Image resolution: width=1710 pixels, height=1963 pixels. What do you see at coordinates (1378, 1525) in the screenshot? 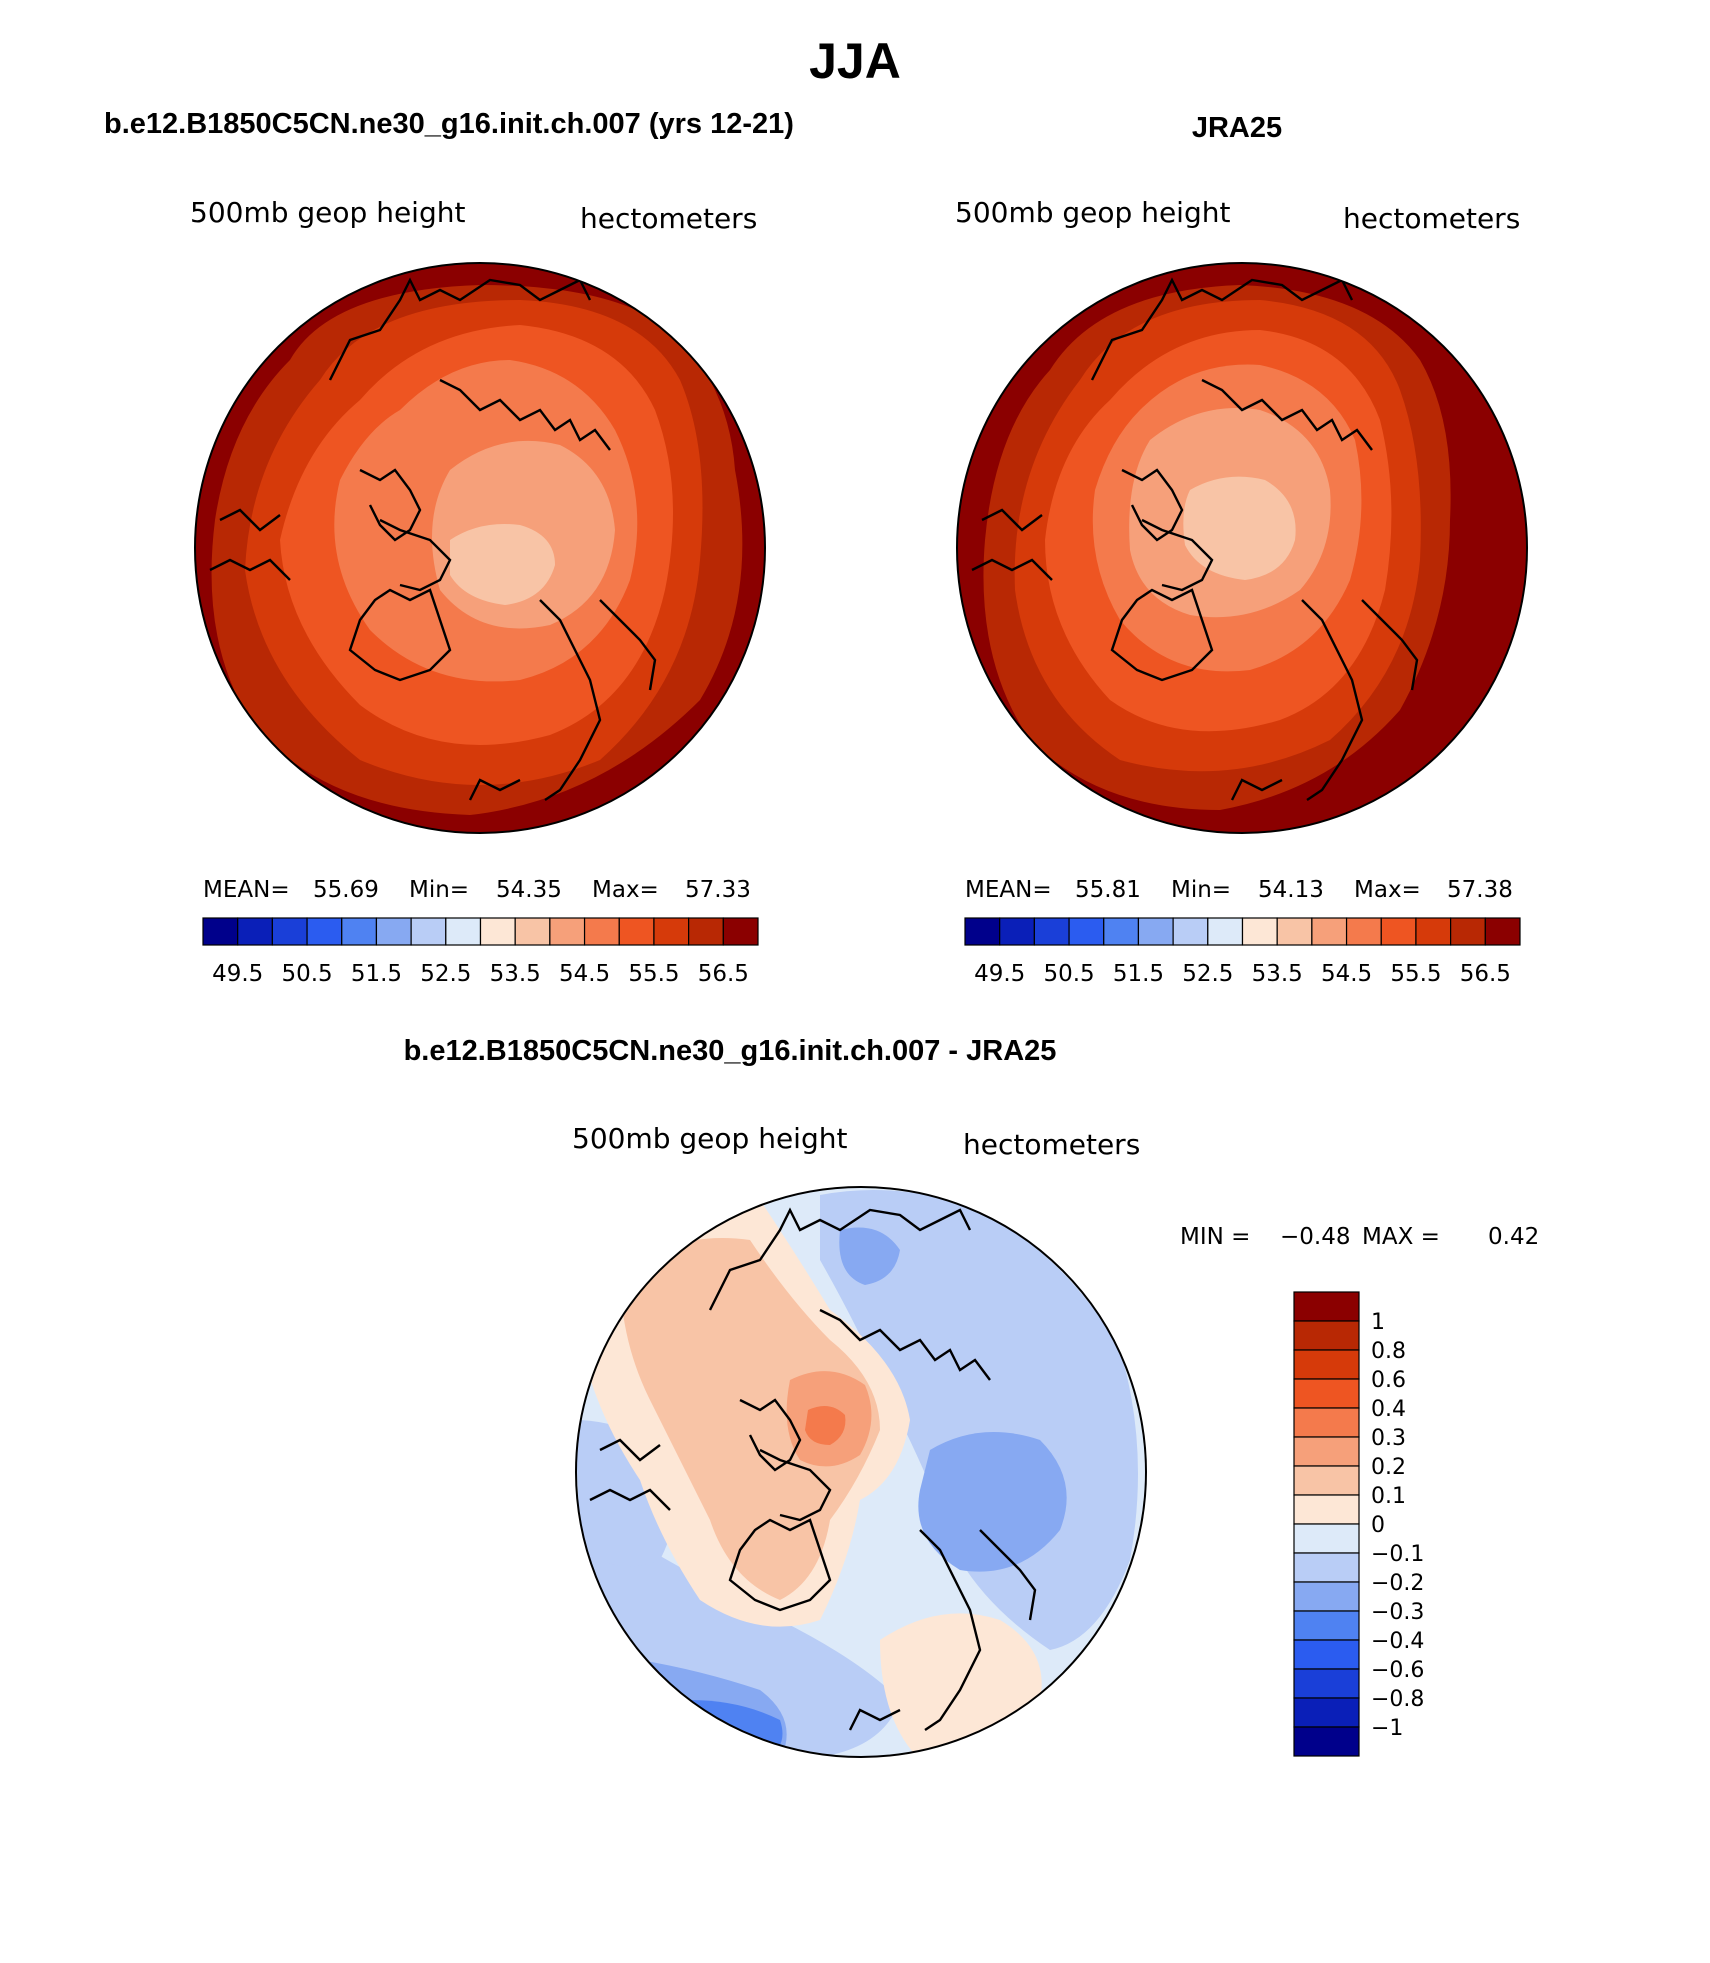
I see `diff-colorbar-tick-label: 0` at bounding box center [1378, 1525].